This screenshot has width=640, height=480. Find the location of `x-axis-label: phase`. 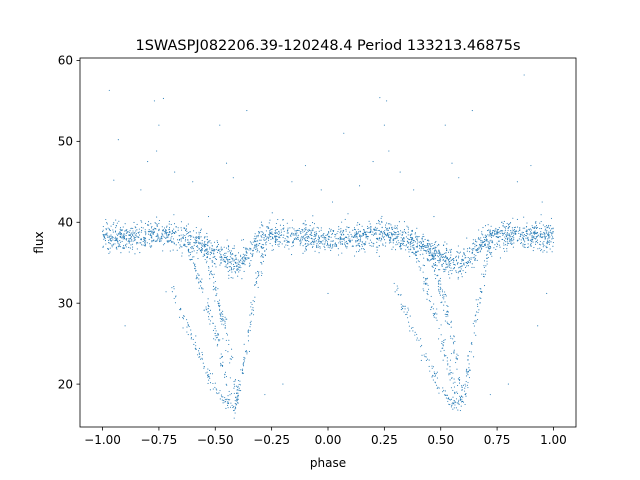

x-axis-label: phase is located at coordinates (328, 463).